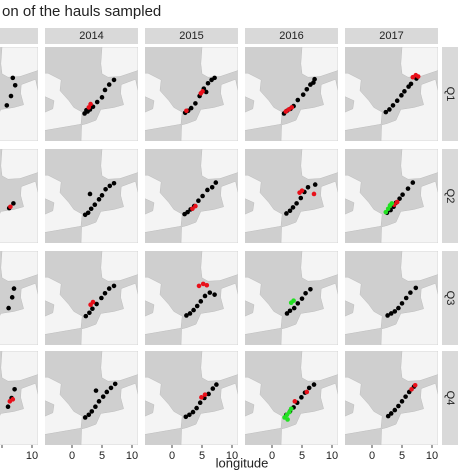  Describe the element at coordinates (450, 94) in the screenshot. I see `row-label: Q1` at that location.